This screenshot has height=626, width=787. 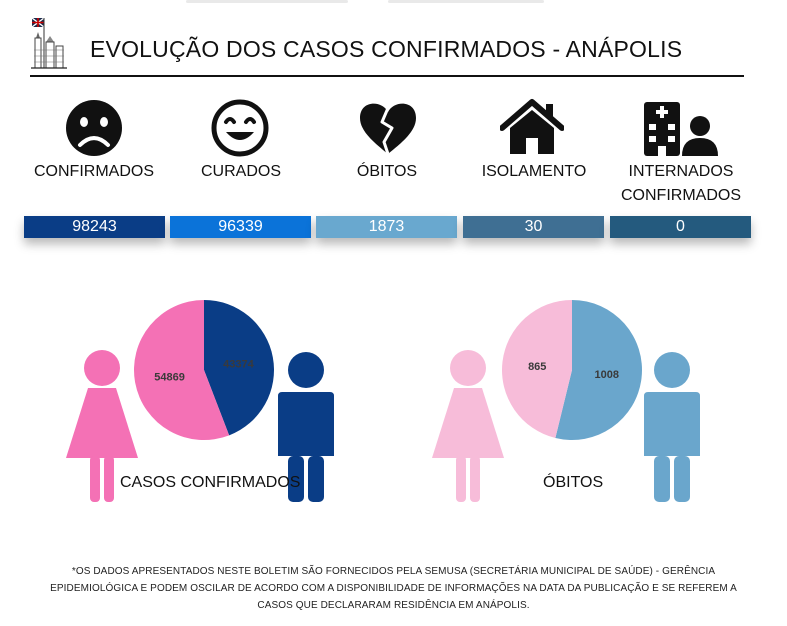 What do you see at coordinates (49, 43) in the screenshot?
I see `city-logo-icon` at bounding box center [49, 43].